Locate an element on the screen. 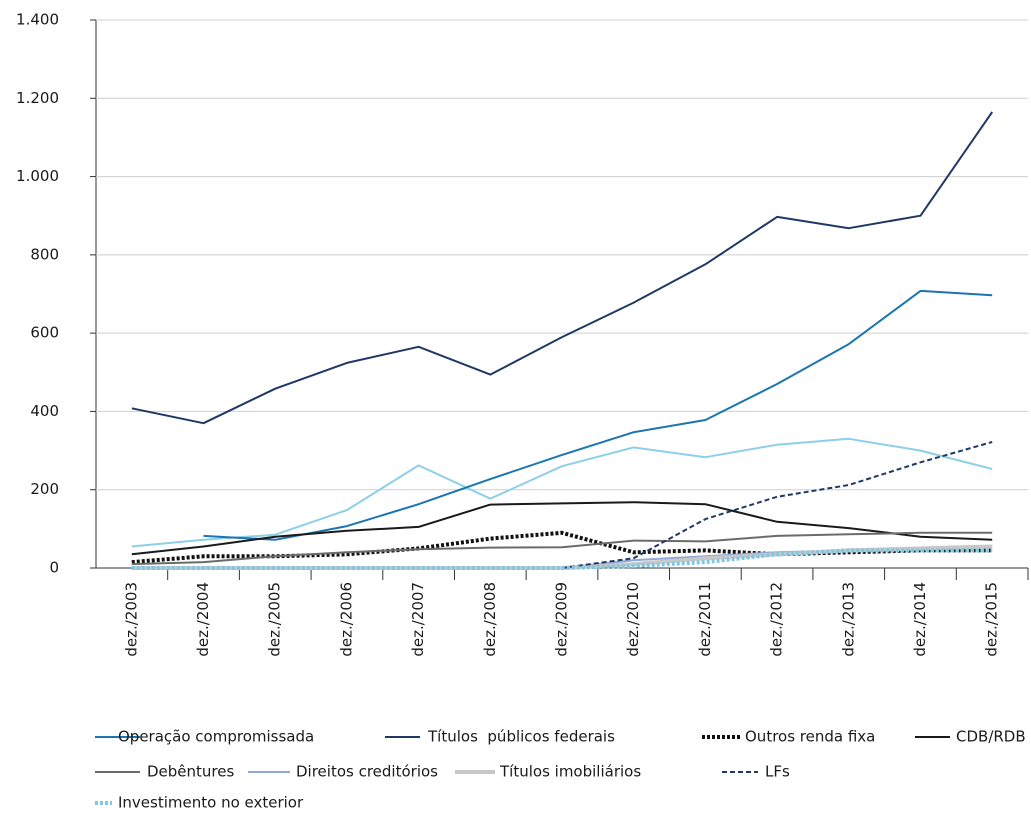 This screenshot has height=815, width=1031. y-tick-label: 1.400 is located at coordinates (37, 20).